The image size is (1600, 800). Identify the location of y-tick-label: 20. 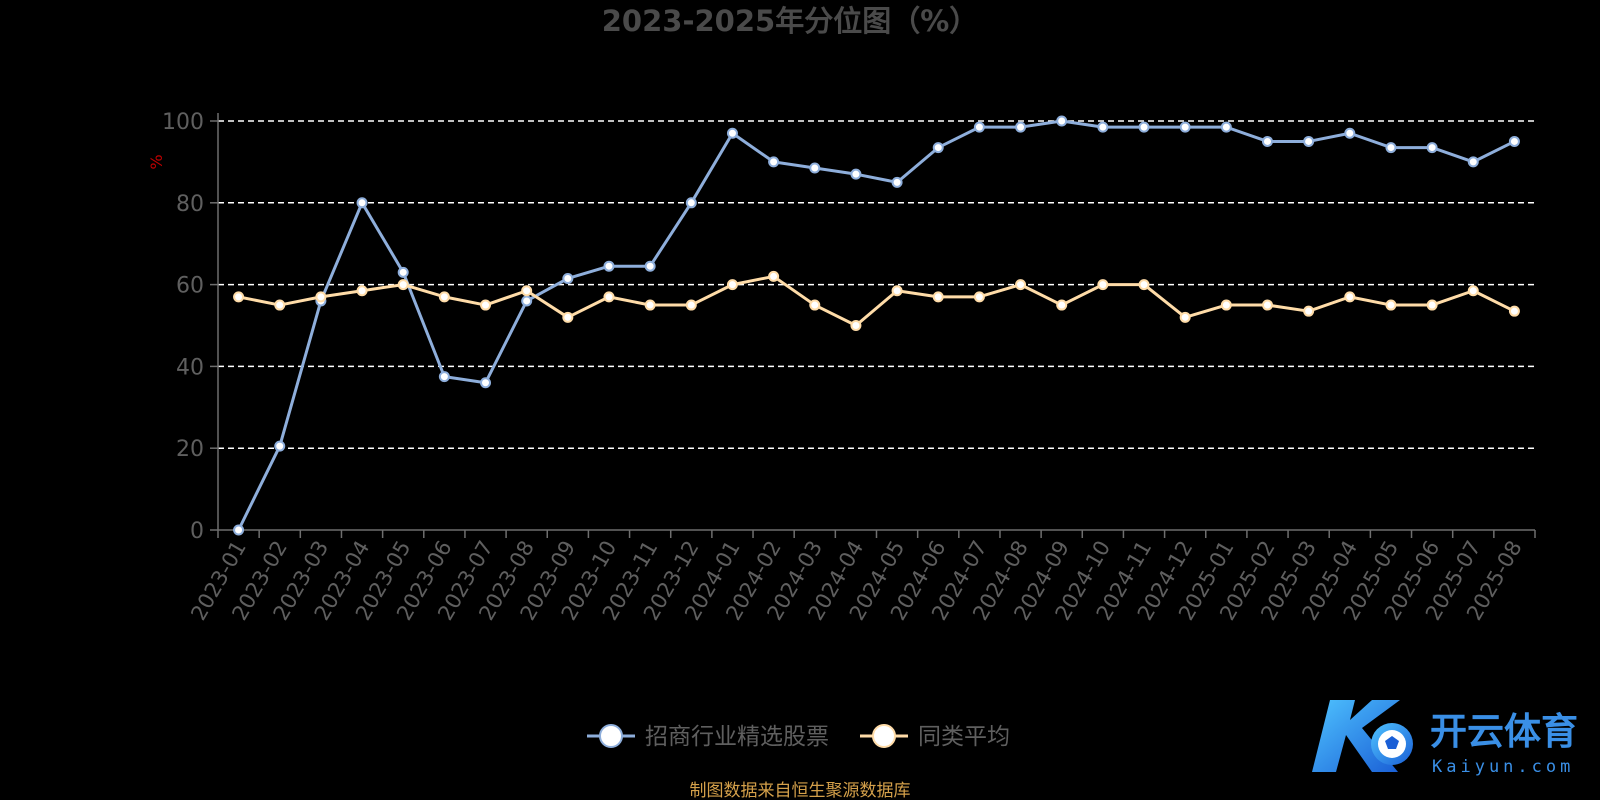
(190, 449).